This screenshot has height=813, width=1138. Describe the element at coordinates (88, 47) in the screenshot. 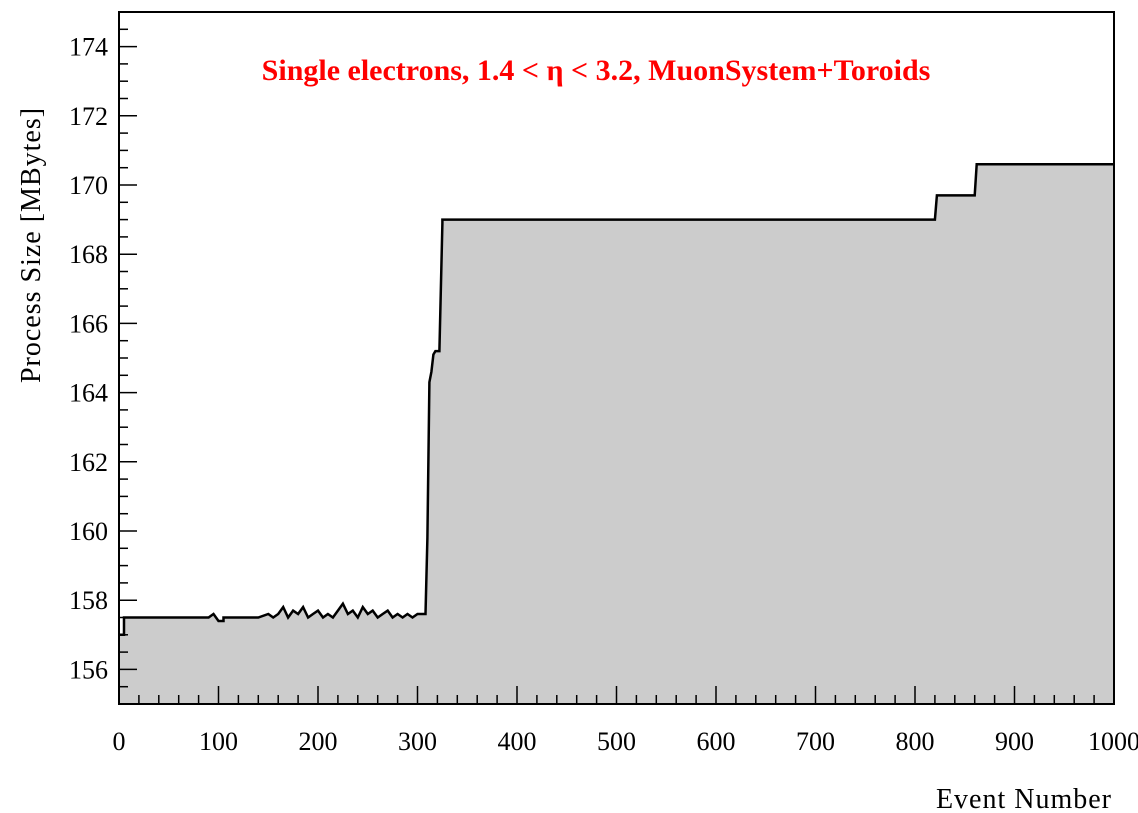

I see `y-tick-label: 174` at that location.